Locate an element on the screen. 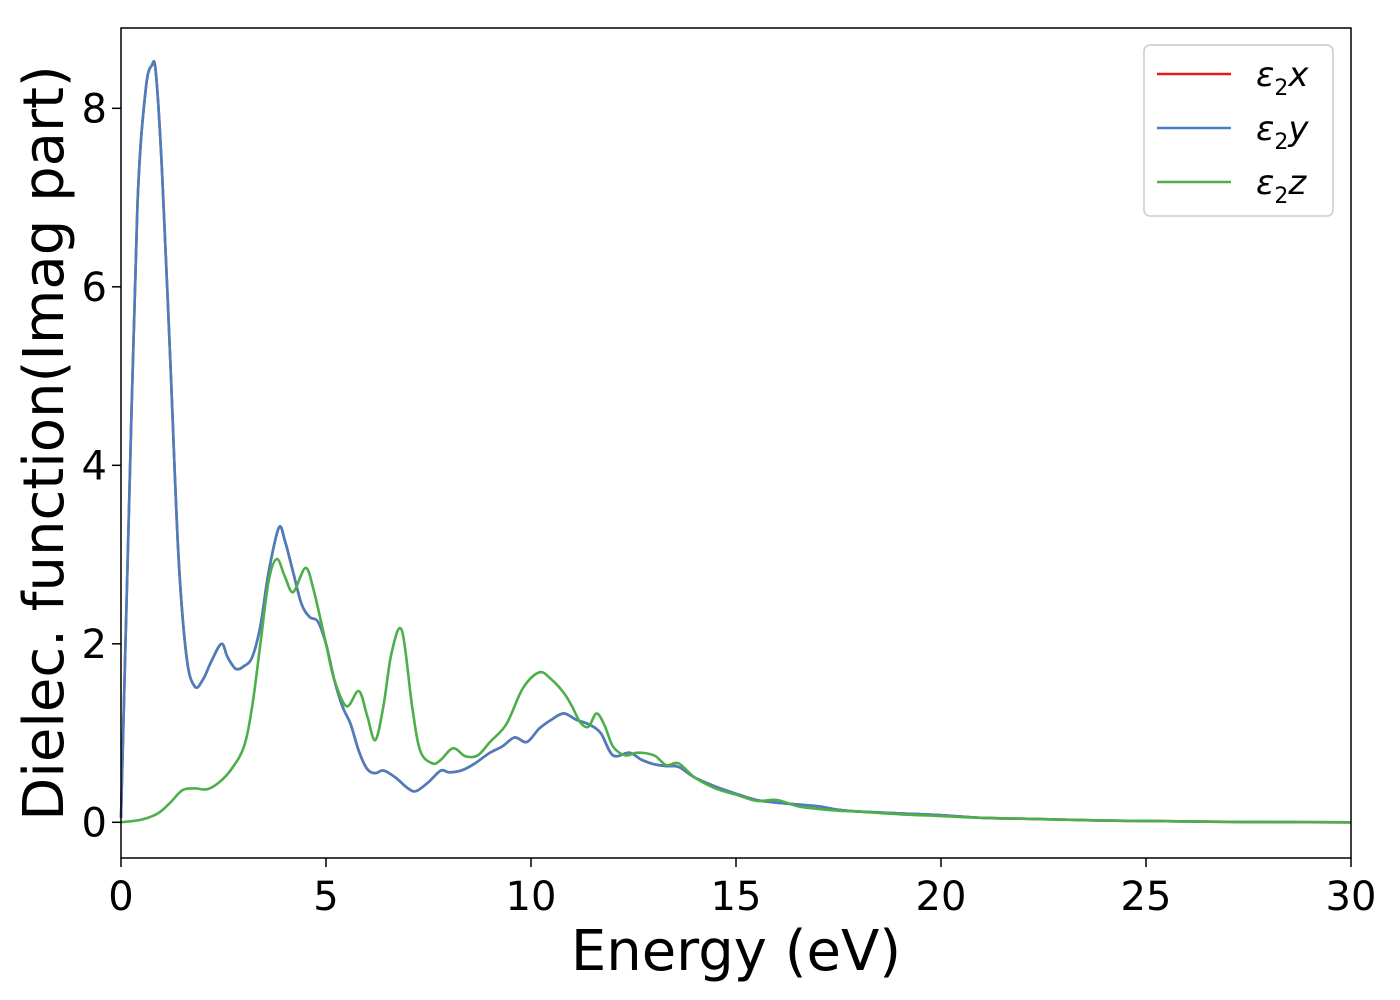 The image size is (1400, 1000). x-axis-label: Energy (eV) is located at coordinates (736, 951).